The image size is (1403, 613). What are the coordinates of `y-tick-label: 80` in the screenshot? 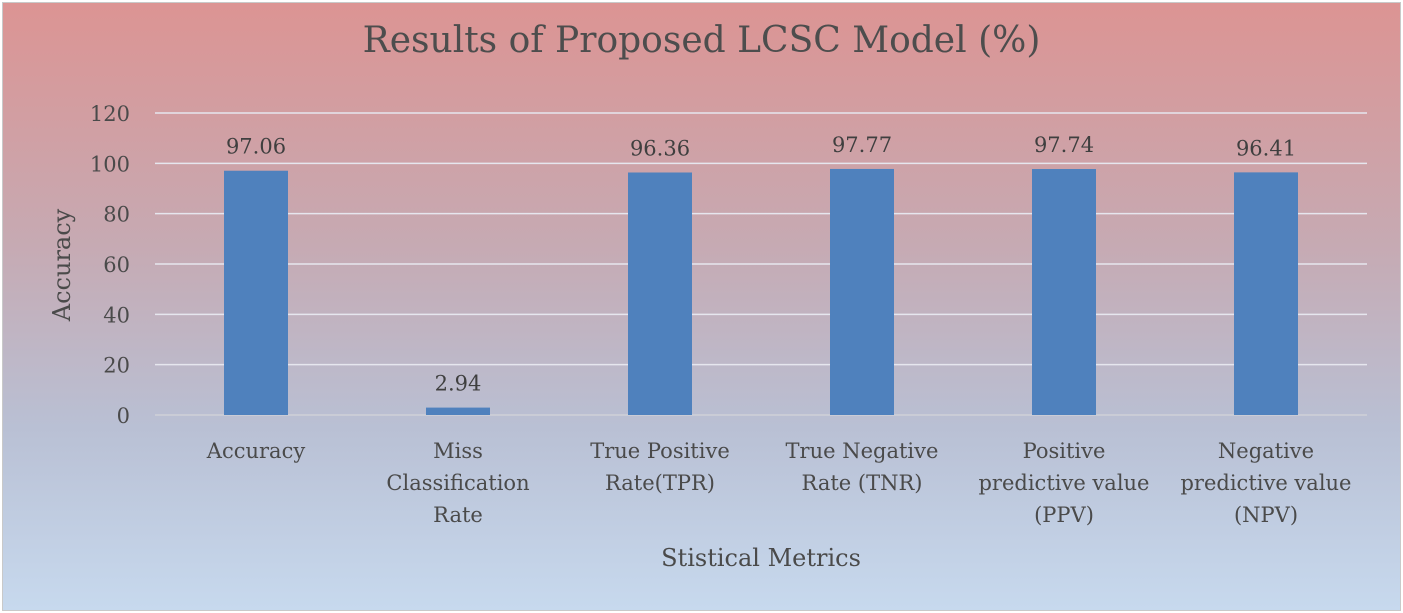 It's located at (116, 215).